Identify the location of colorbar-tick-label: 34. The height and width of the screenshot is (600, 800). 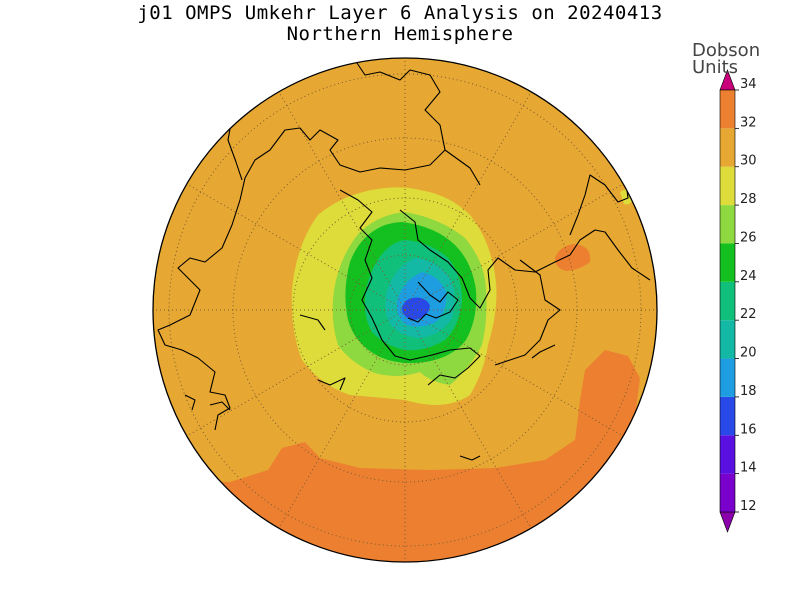
(748, 84).